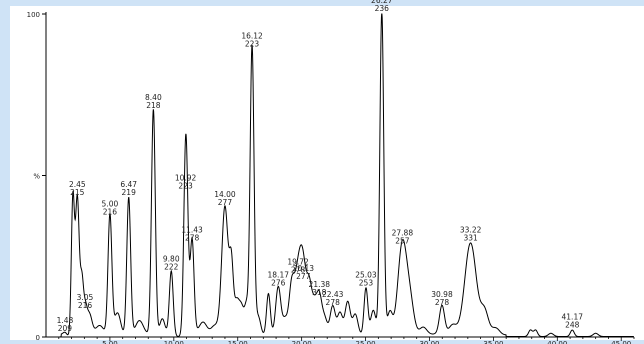 The height and width of the screenshot is (344, 644). What do you see at coordinates (174, 342) in the screenshot?
I see `x-tick-label: 10.00` at bounding box center [174, 342].